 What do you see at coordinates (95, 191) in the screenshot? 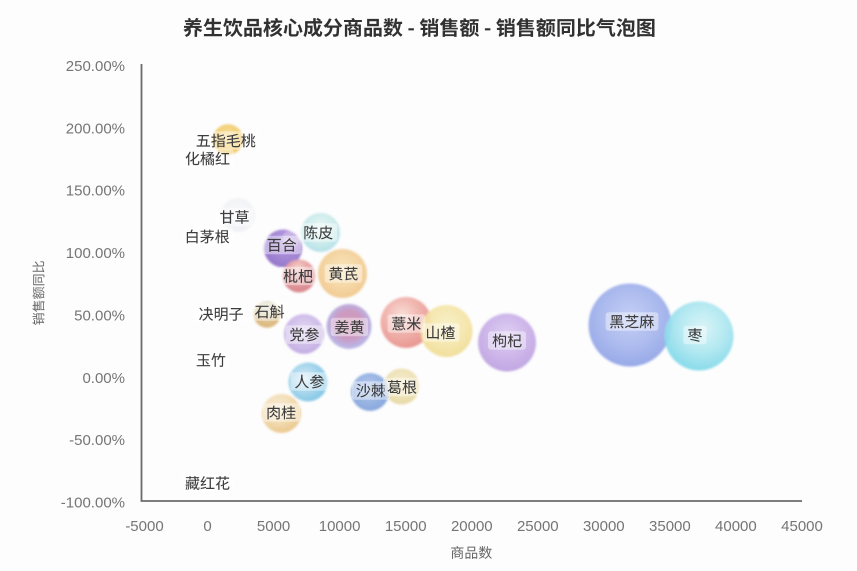
I see `svg-text: 150.00%` at bounding box center [95, 191].